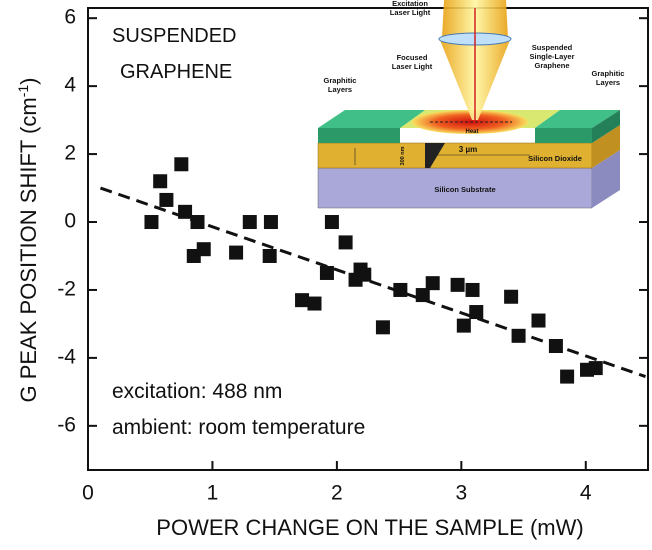 This screenshot has width=652, height=550. What do you see at coordinates (410, 4) in the screenshot?
I see `inset-label: Excitation` at bounding box center [410, 4].